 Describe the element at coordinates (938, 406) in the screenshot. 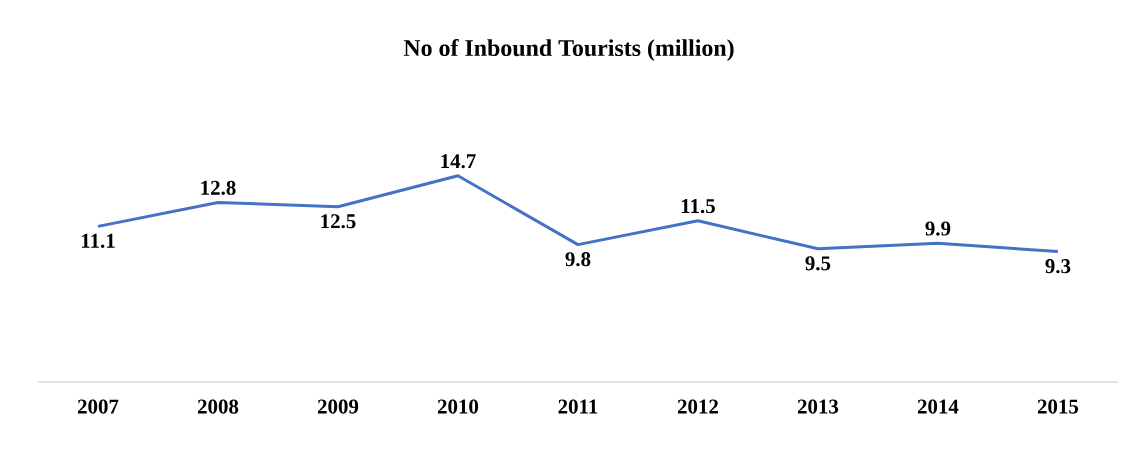

I see `x-tick-label: 2014` at that location.